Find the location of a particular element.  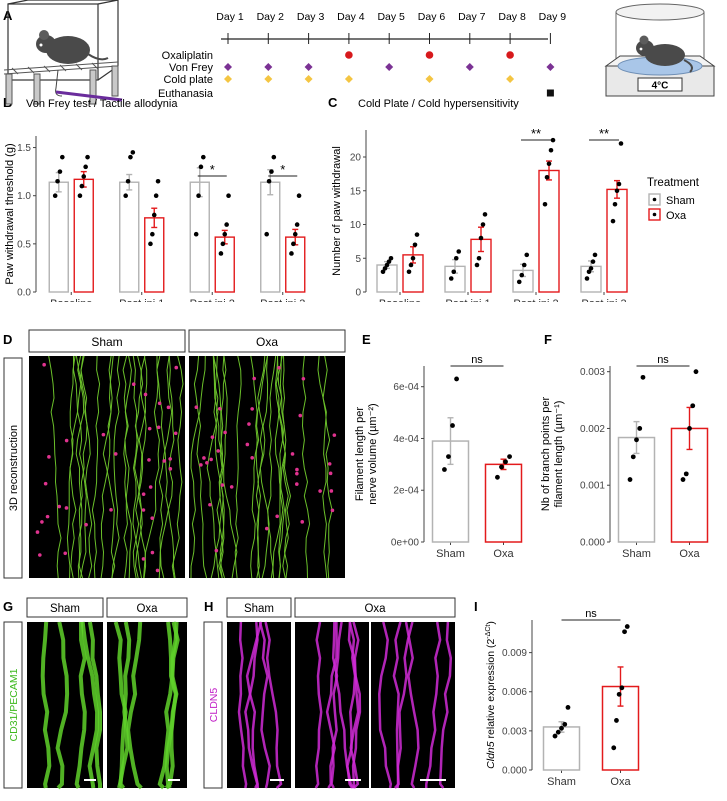

panel-letter-g: G is located at coordinates (8, 606).